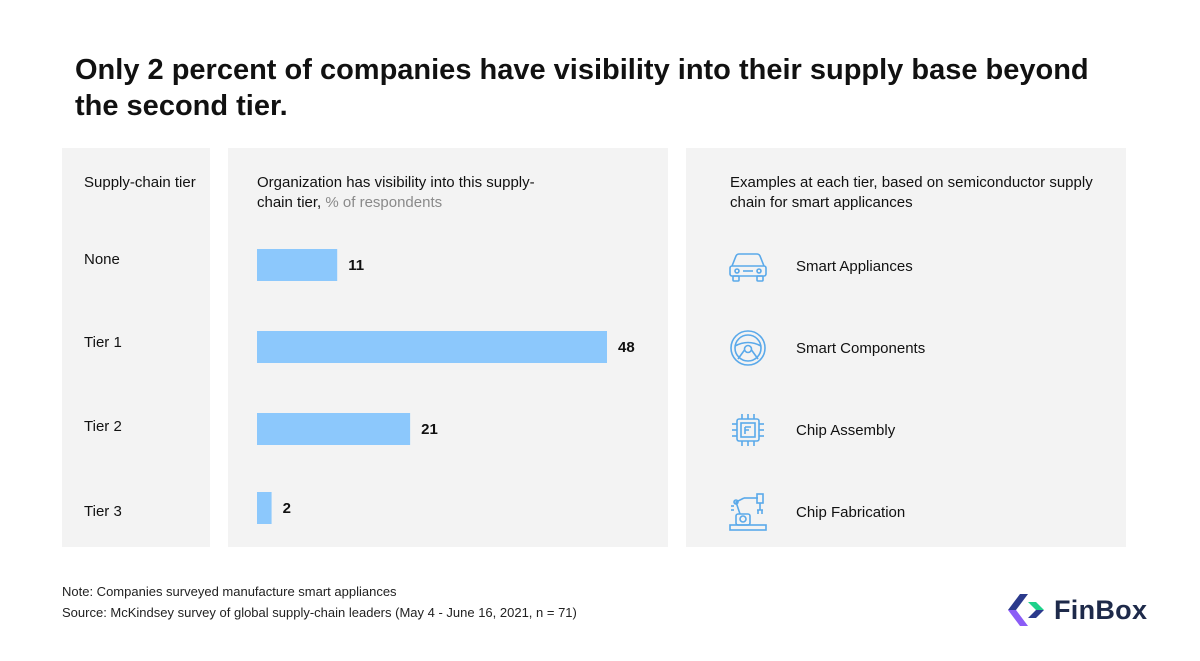  Describe the element at coordinates (748, 348) in the screenshot. I see `steering-wheel-icon` at that location.